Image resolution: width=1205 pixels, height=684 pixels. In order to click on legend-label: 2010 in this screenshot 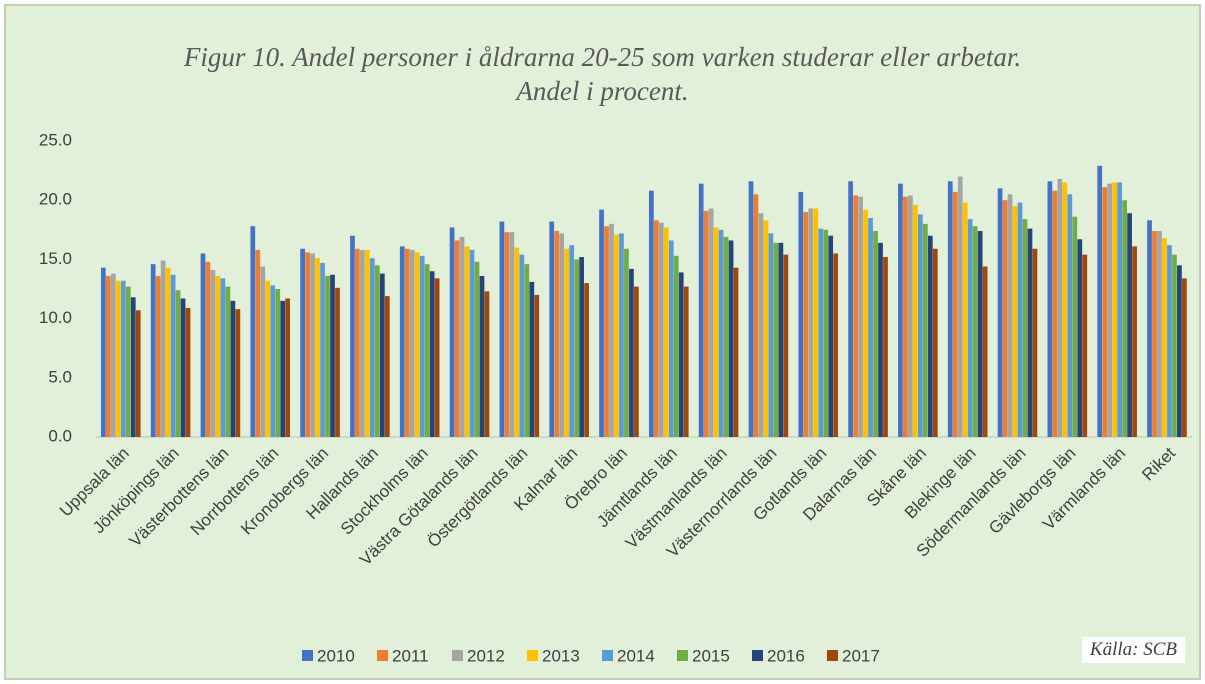, I will do `click(336, 655)`.